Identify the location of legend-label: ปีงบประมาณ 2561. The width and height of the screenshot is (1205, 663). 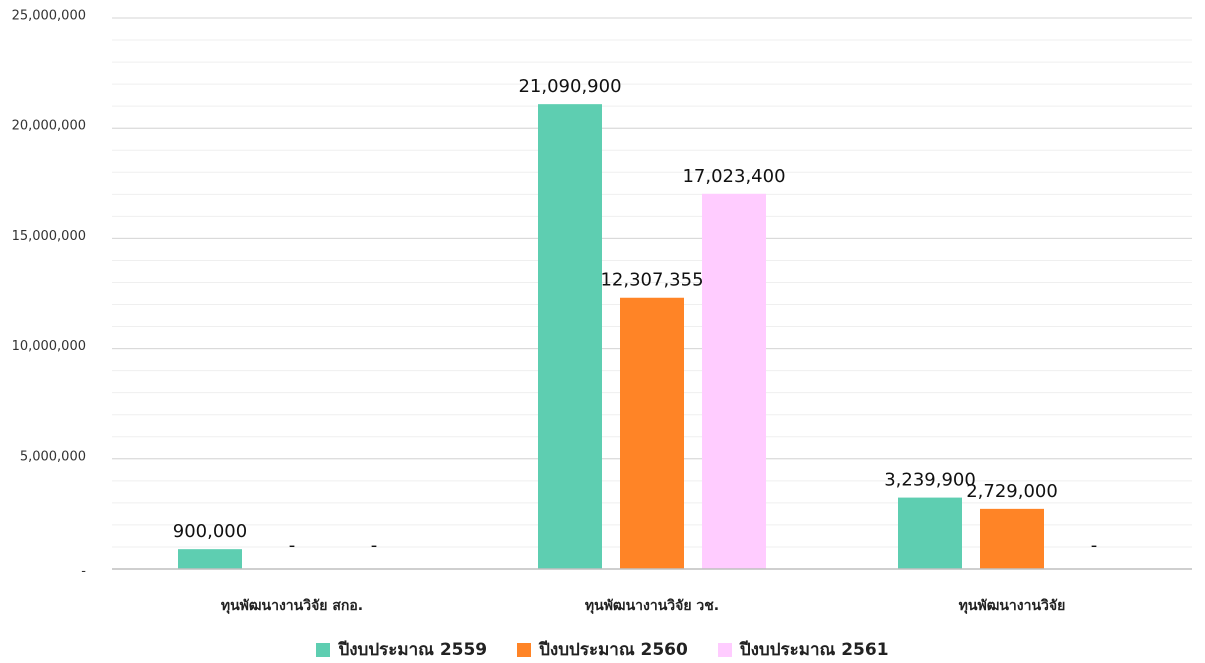
(814, 650).